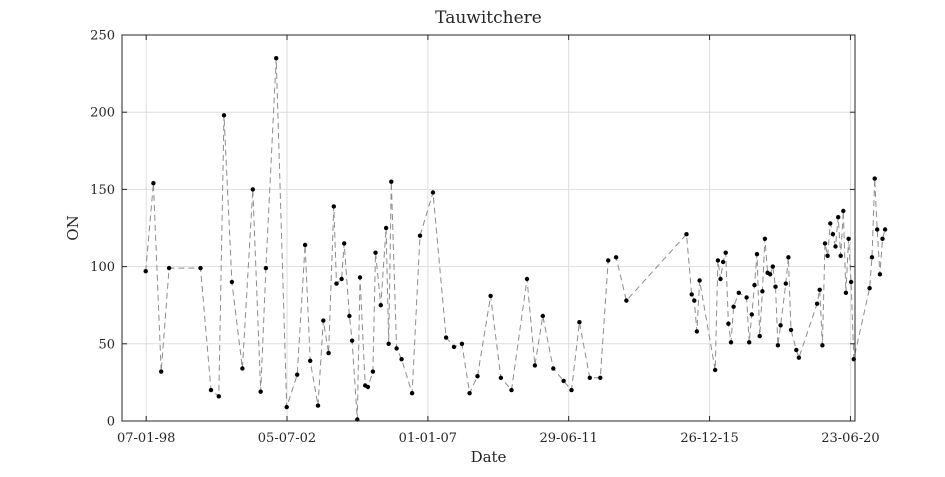 This screenshot has height=477, width=945. Describe the element at coordinates (102, 36) in the screenshot. I see `y-tick-label: 250` at that location.